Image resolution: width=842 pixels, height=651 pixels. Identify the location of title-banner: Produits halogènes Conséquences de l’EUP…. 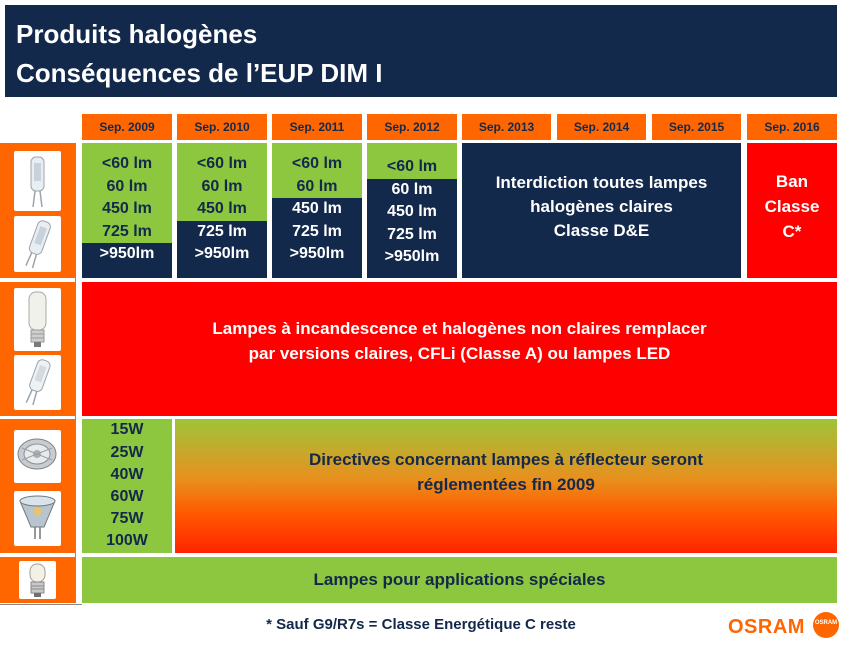
(421, 51).